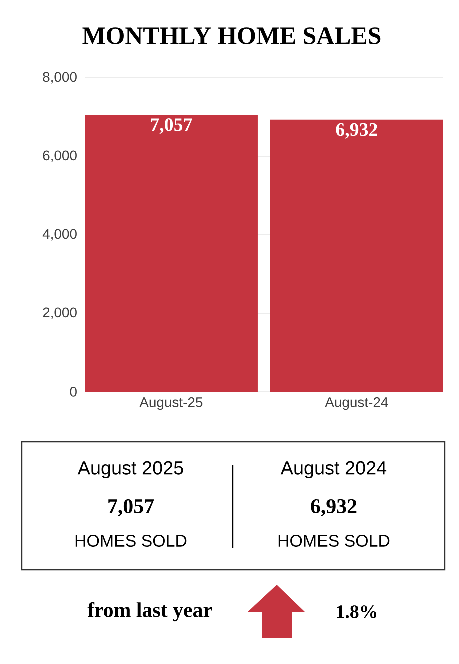 The width and height of the screenshot is (459, 664). What do you see at coordinates (60, 156) in the screenshot?
I see `y-tick-label: 6,000` at bounding box center [60, 156].